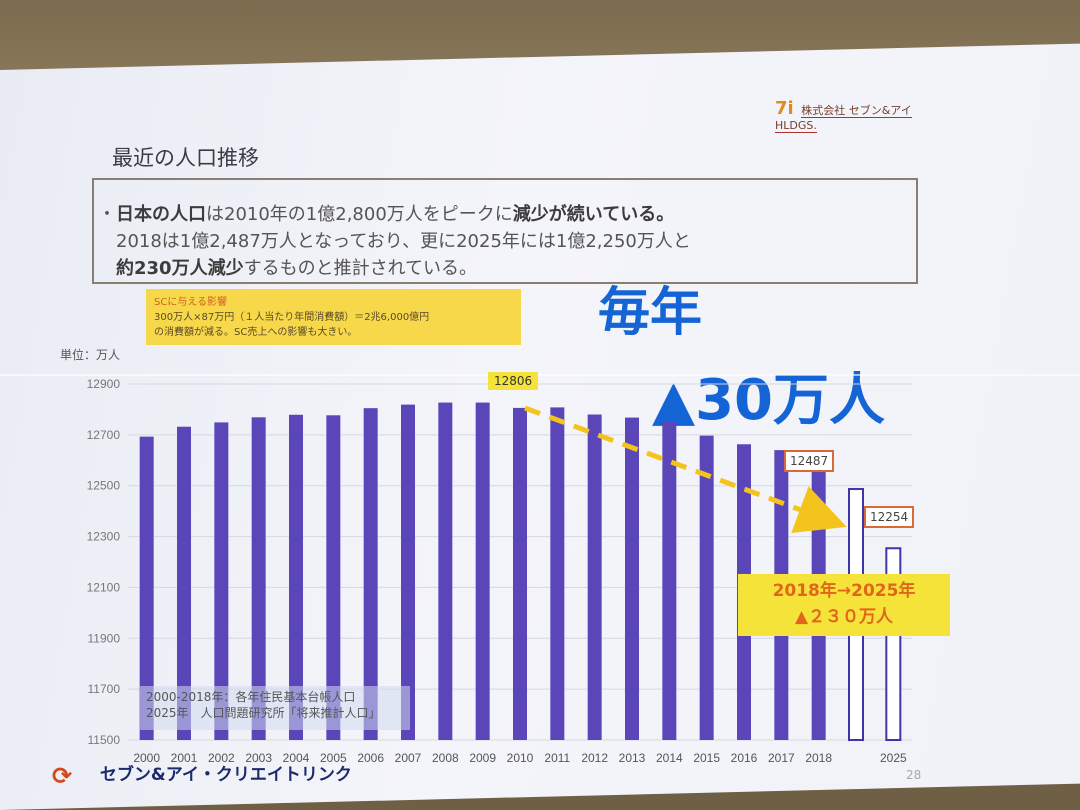 This screenshot has height=810, width=1080. Describe the element at coordinates (844, 617) in the screenshot. I see `range-summary-line-2: ▲２３０万人` at that location.